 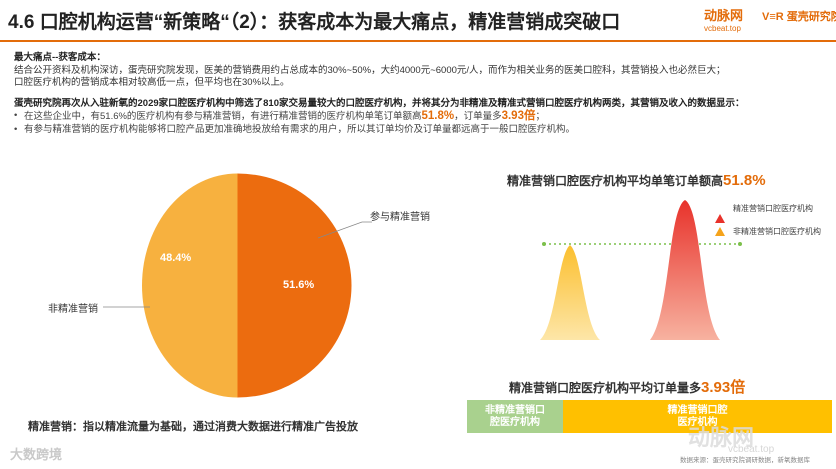 What do you see at coordinates (36, 454) in the screenshot?
I see `watermark-left: 大数跨境` at bounding box center [36, 454].